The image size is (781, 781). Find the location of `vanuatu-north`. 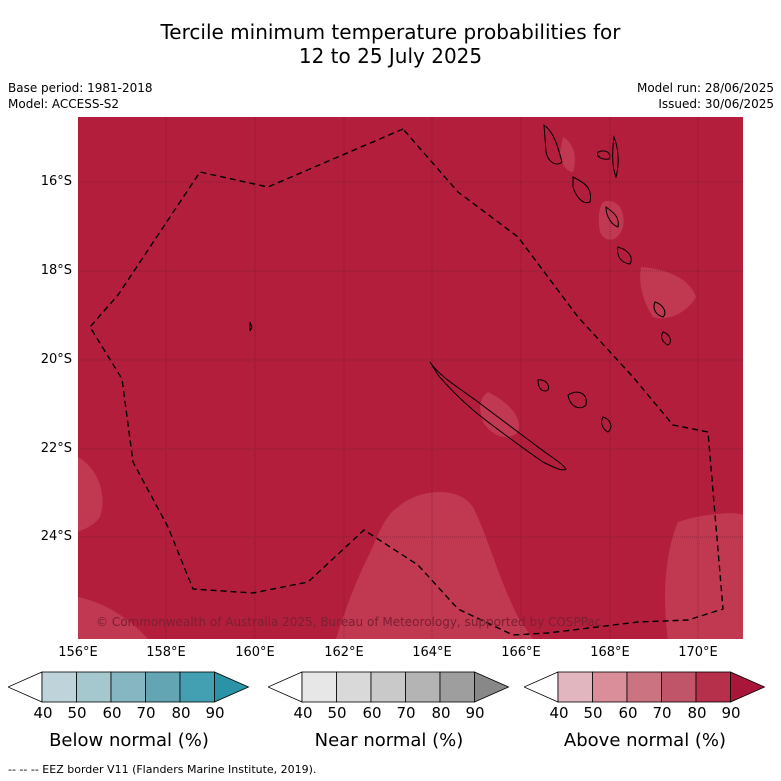

vanuatu-north is located at coordinates (553, 144).